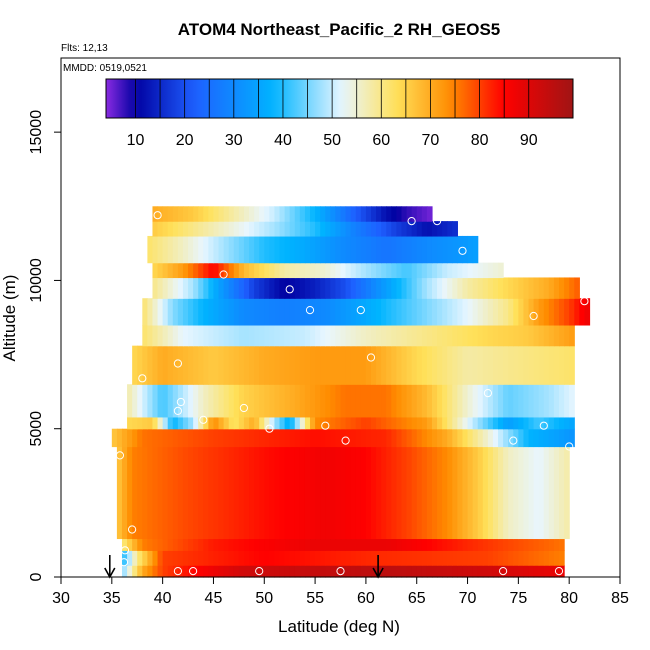 The height and width of the screenshot is (650, 650). What do you see at coordinates (332, 114) in the screenshot?
I see `colorbar-ticks: 10 20 30 40 50 60 70 80 90` at bounding box center [332, 114].